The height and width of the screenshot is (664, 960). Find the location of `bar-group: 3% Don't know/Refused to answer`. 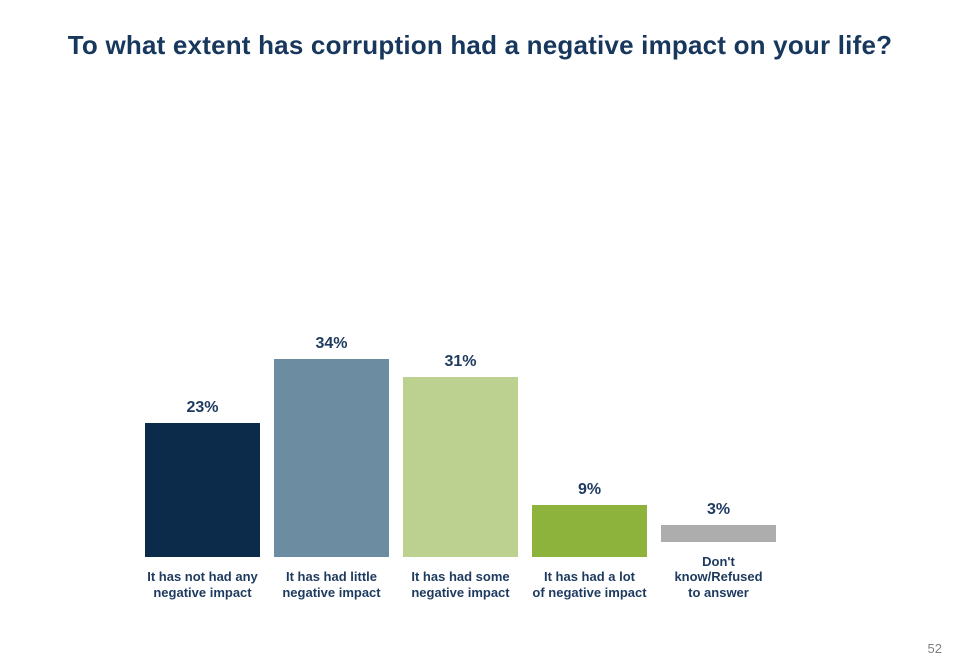

bar-group: 3% Don't know/Refused to answer is located at coordinates (718, 450).